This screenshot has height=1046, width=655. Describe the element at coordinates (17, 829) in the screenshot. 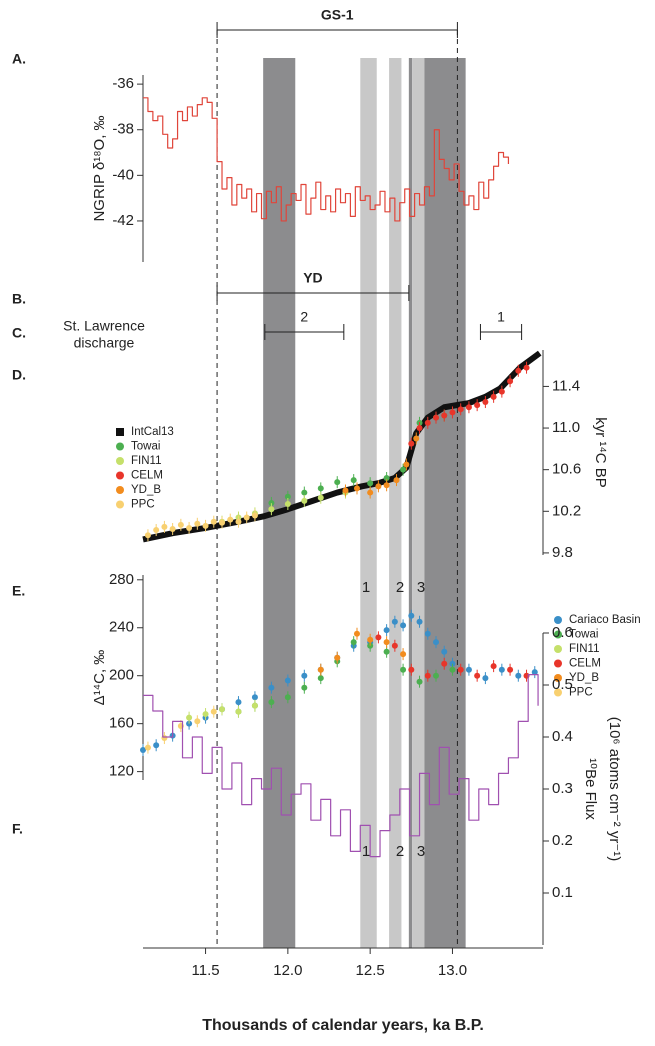

I see `panel-letter: F.` at that location.